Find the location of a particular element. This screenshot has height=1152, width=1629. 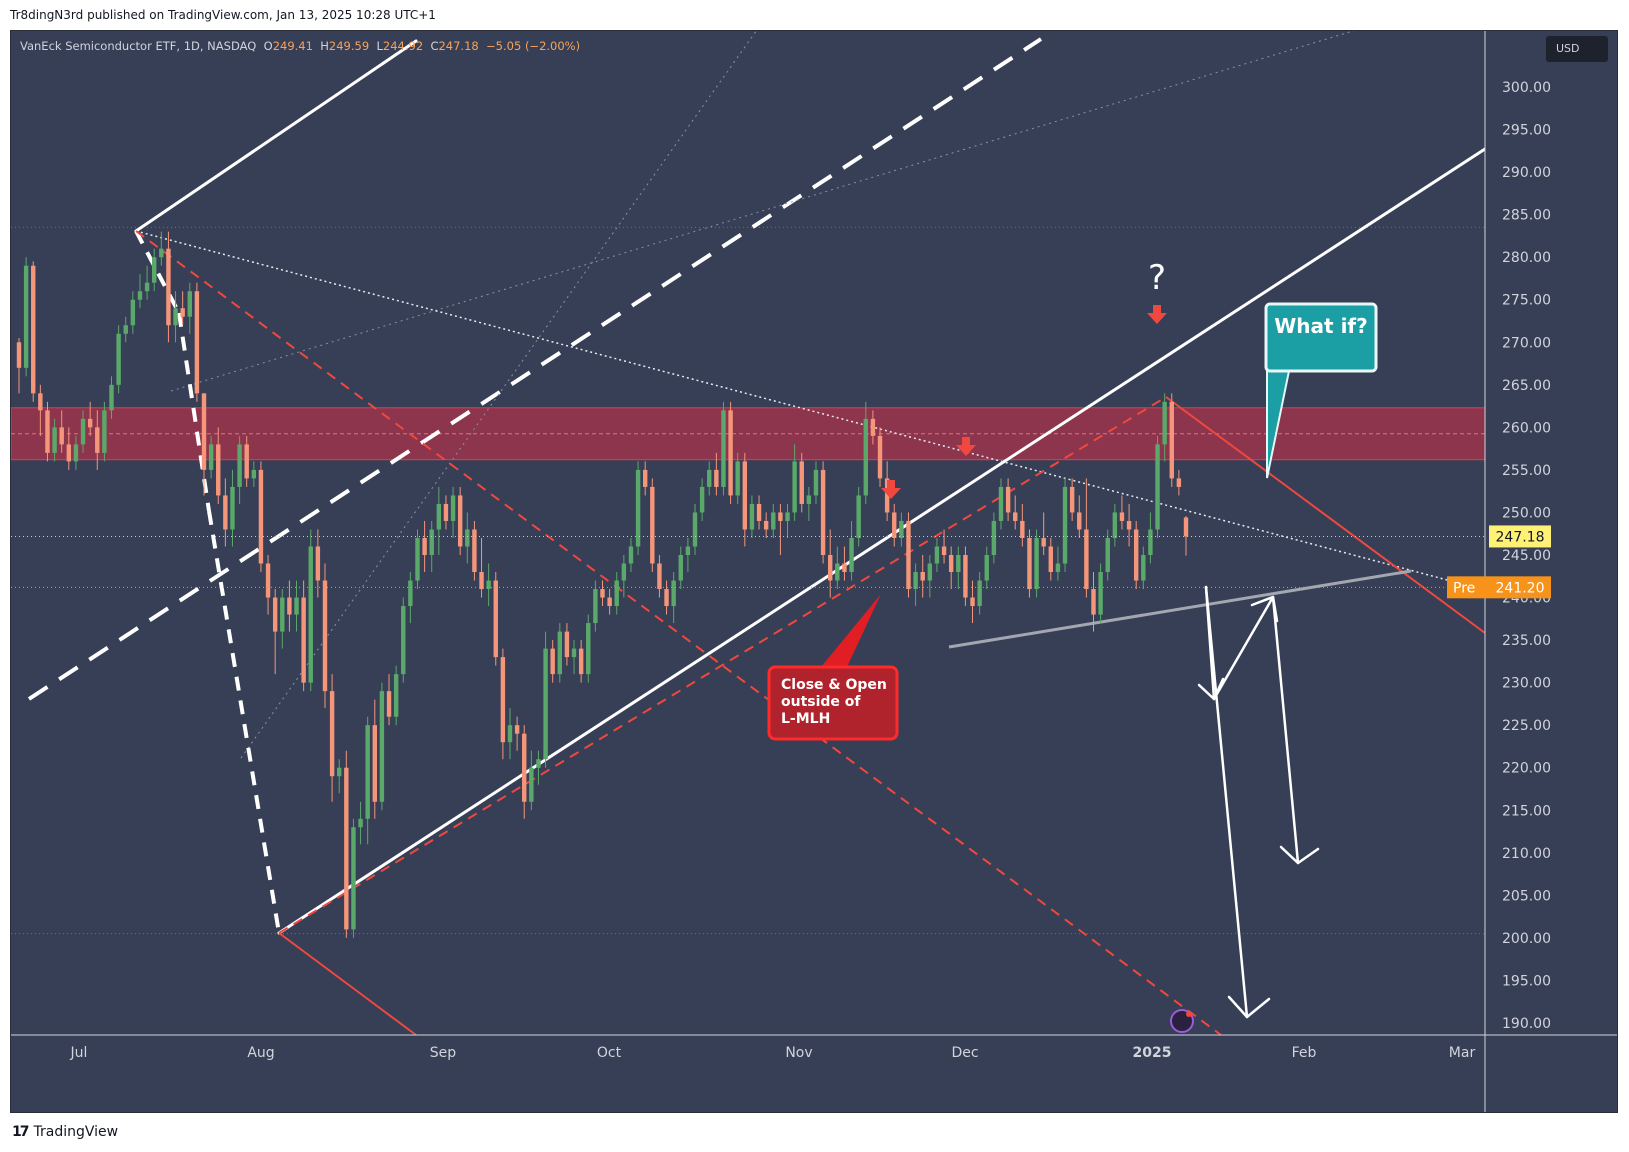

currency-button: USD is located at coordinates (1577, 49).